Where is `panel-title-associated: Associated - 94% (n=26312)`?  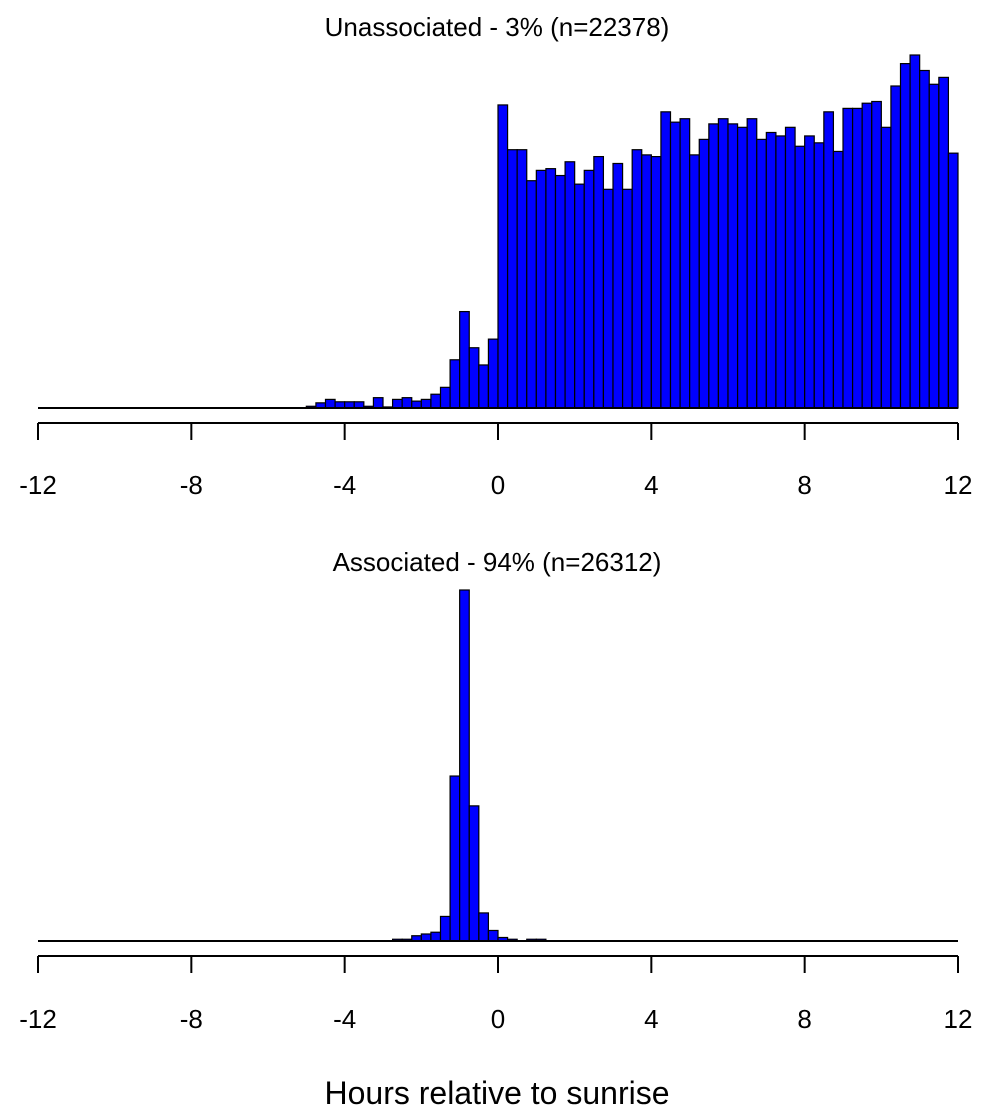
panel-title-associated: Associated - 94% (n=26312) is located at coordinates (497, 562).